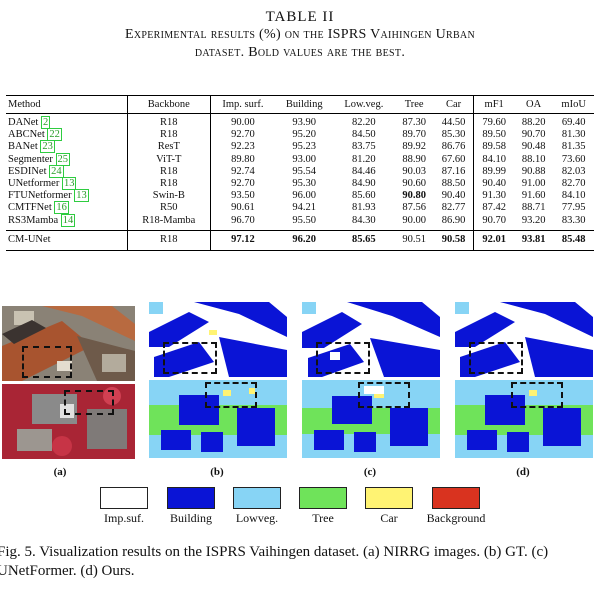  Describe the element at coordinates (304, 123) in the screenshot. I see `value-cell: 93.90` at that location.